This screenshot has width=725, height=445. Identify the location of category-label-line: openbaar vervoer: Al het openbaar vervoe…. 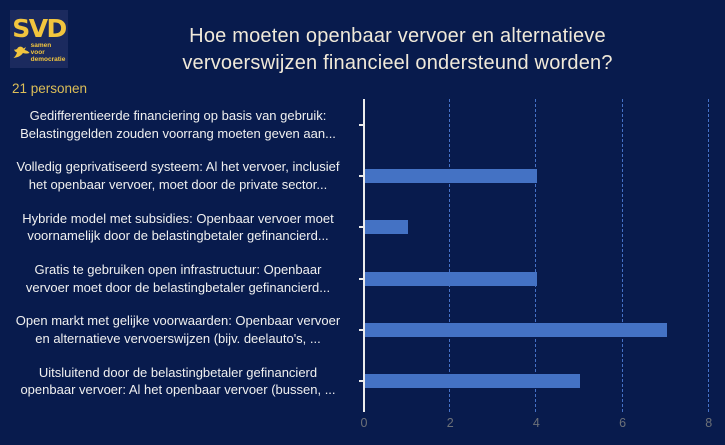
(178, 390).